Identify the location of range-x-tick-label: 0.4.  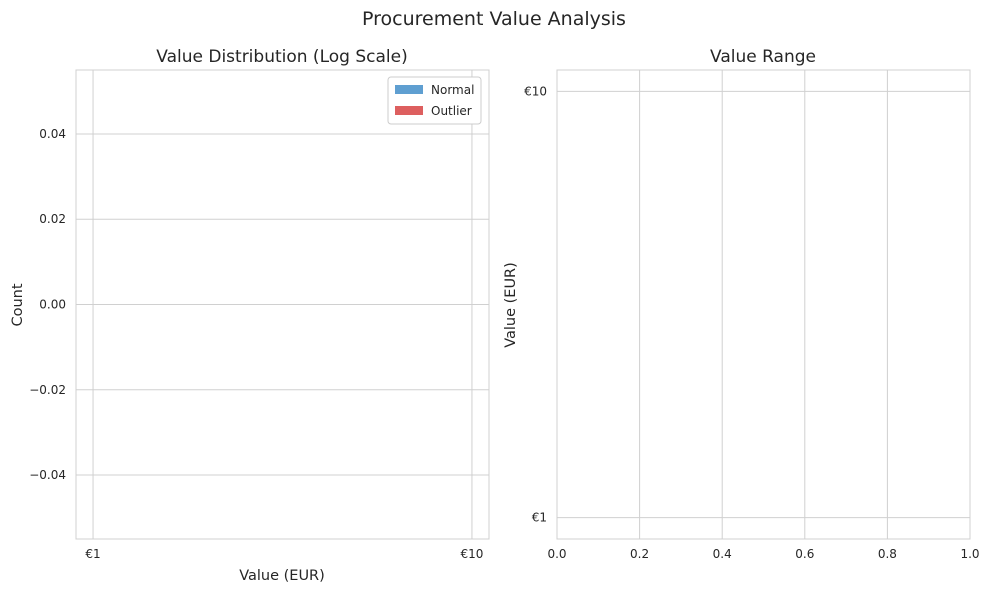
(722, 554).